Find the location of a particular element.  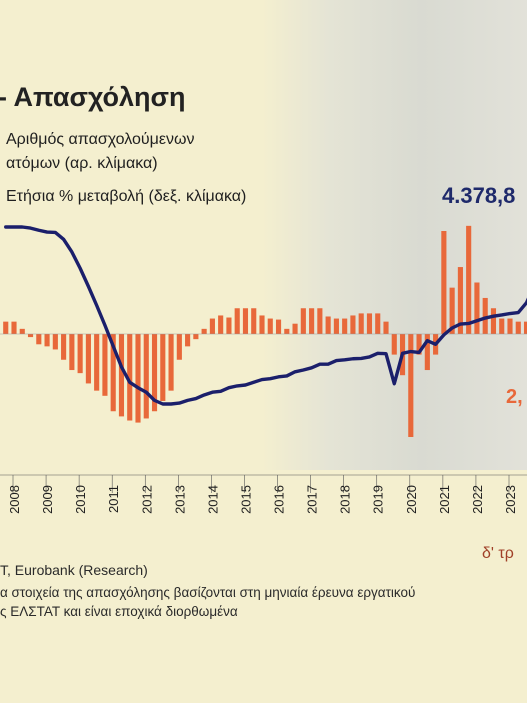

chart-title: - Απασχόληση is located at coordinates (93, 97).